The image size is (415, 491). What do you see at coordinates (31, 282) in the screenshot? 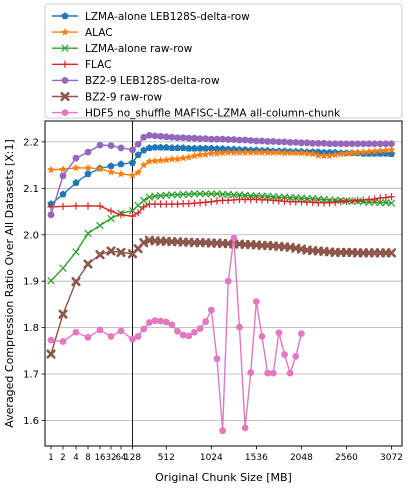
I see `y-tick-label: 1.9` at bounding box center [31, 282].